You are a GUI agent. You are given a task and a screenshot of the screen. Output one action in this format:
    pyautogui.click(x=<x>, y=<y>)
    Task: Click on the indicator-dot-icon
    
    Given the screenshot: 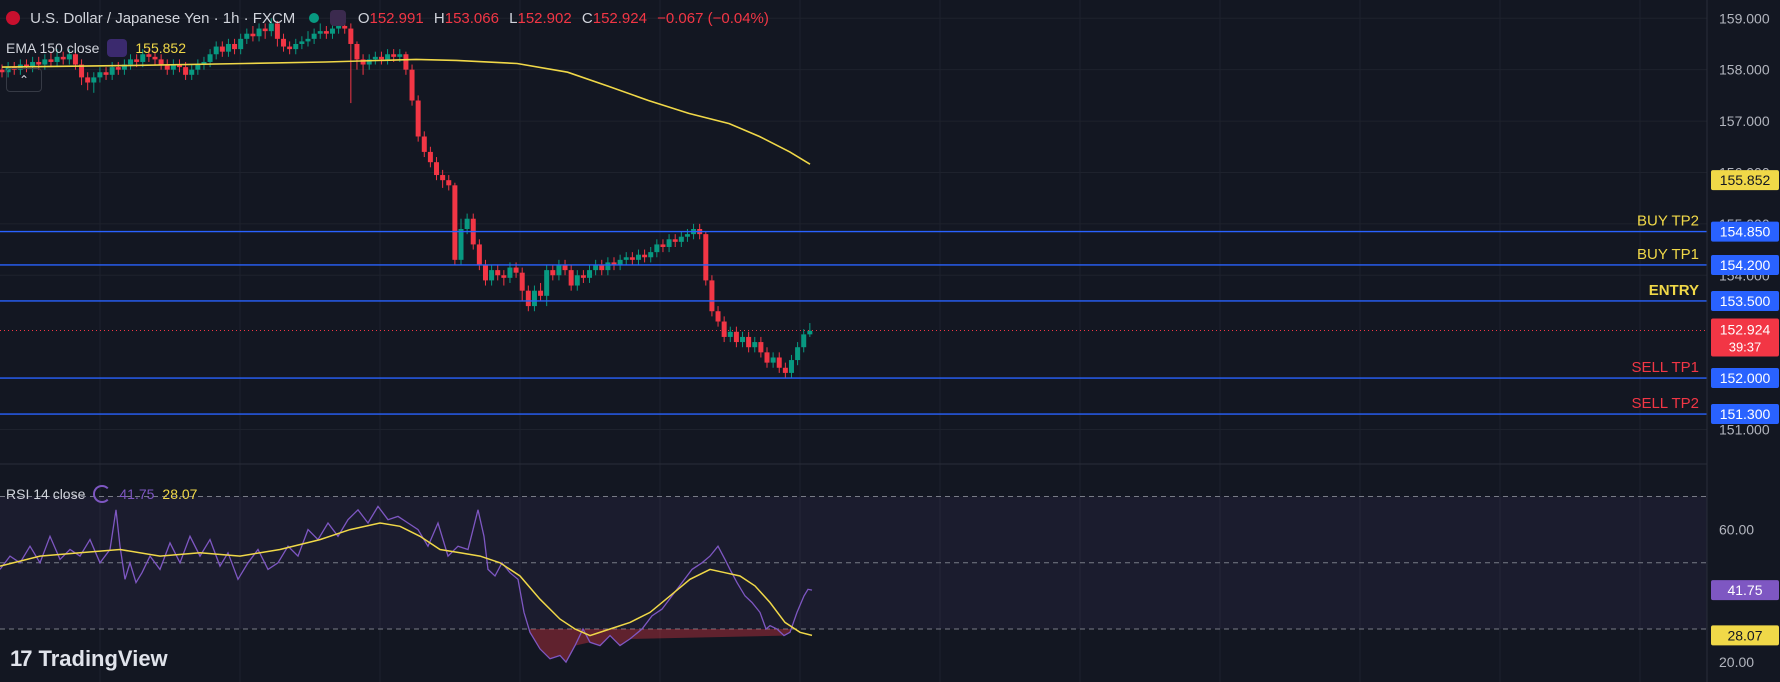 What is the action you would take?
    pyautogui.click(x=314, y=18)
    